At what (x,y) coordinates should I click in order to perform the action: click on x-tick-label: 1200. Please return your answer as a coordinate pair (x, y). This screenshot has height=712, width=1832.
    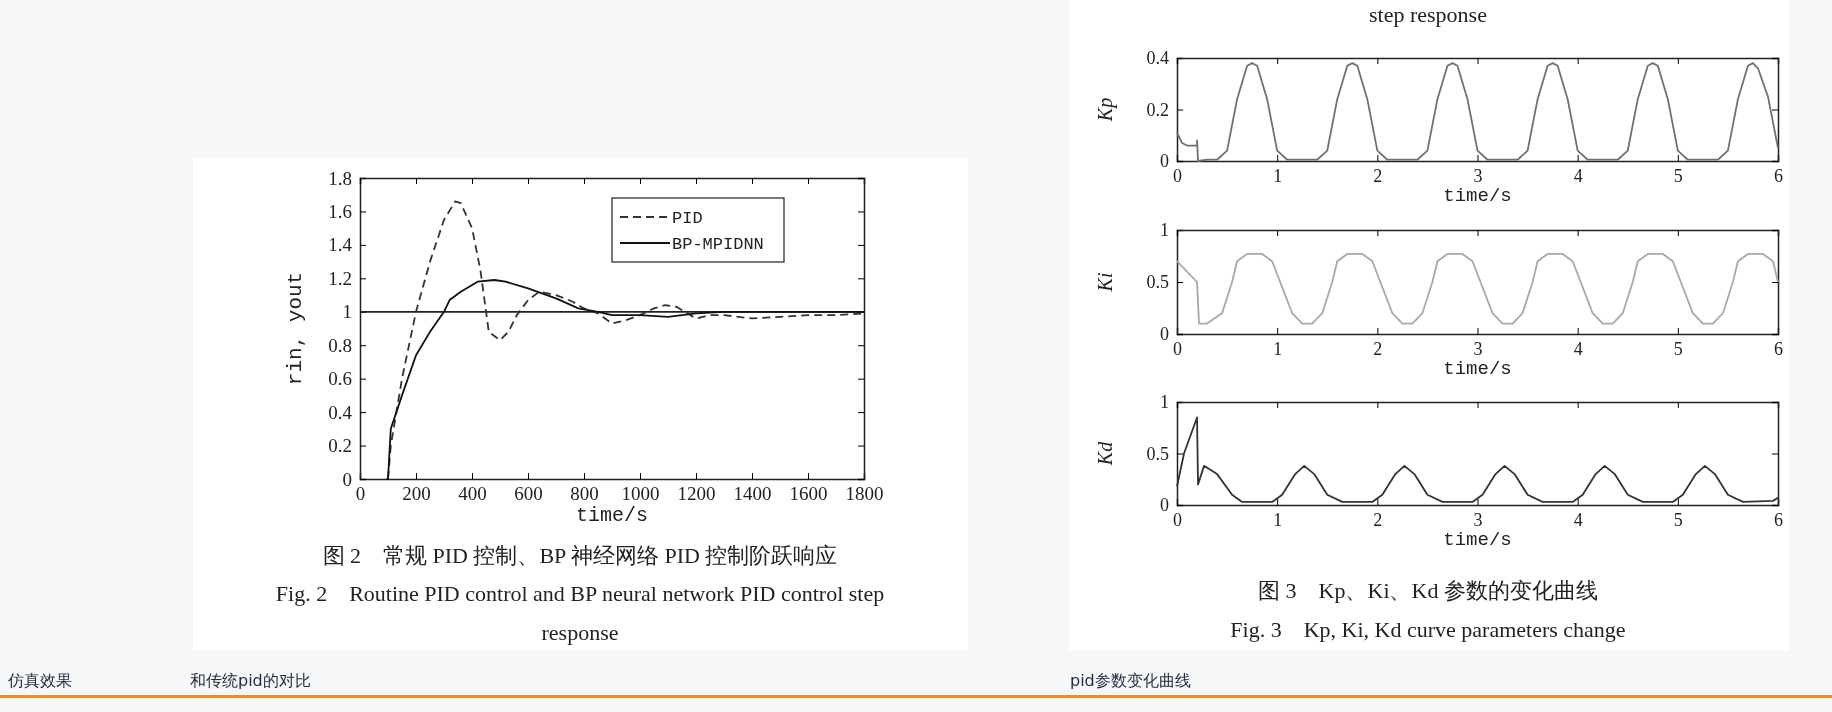
    Looking at the image, I should click on (696, 494).